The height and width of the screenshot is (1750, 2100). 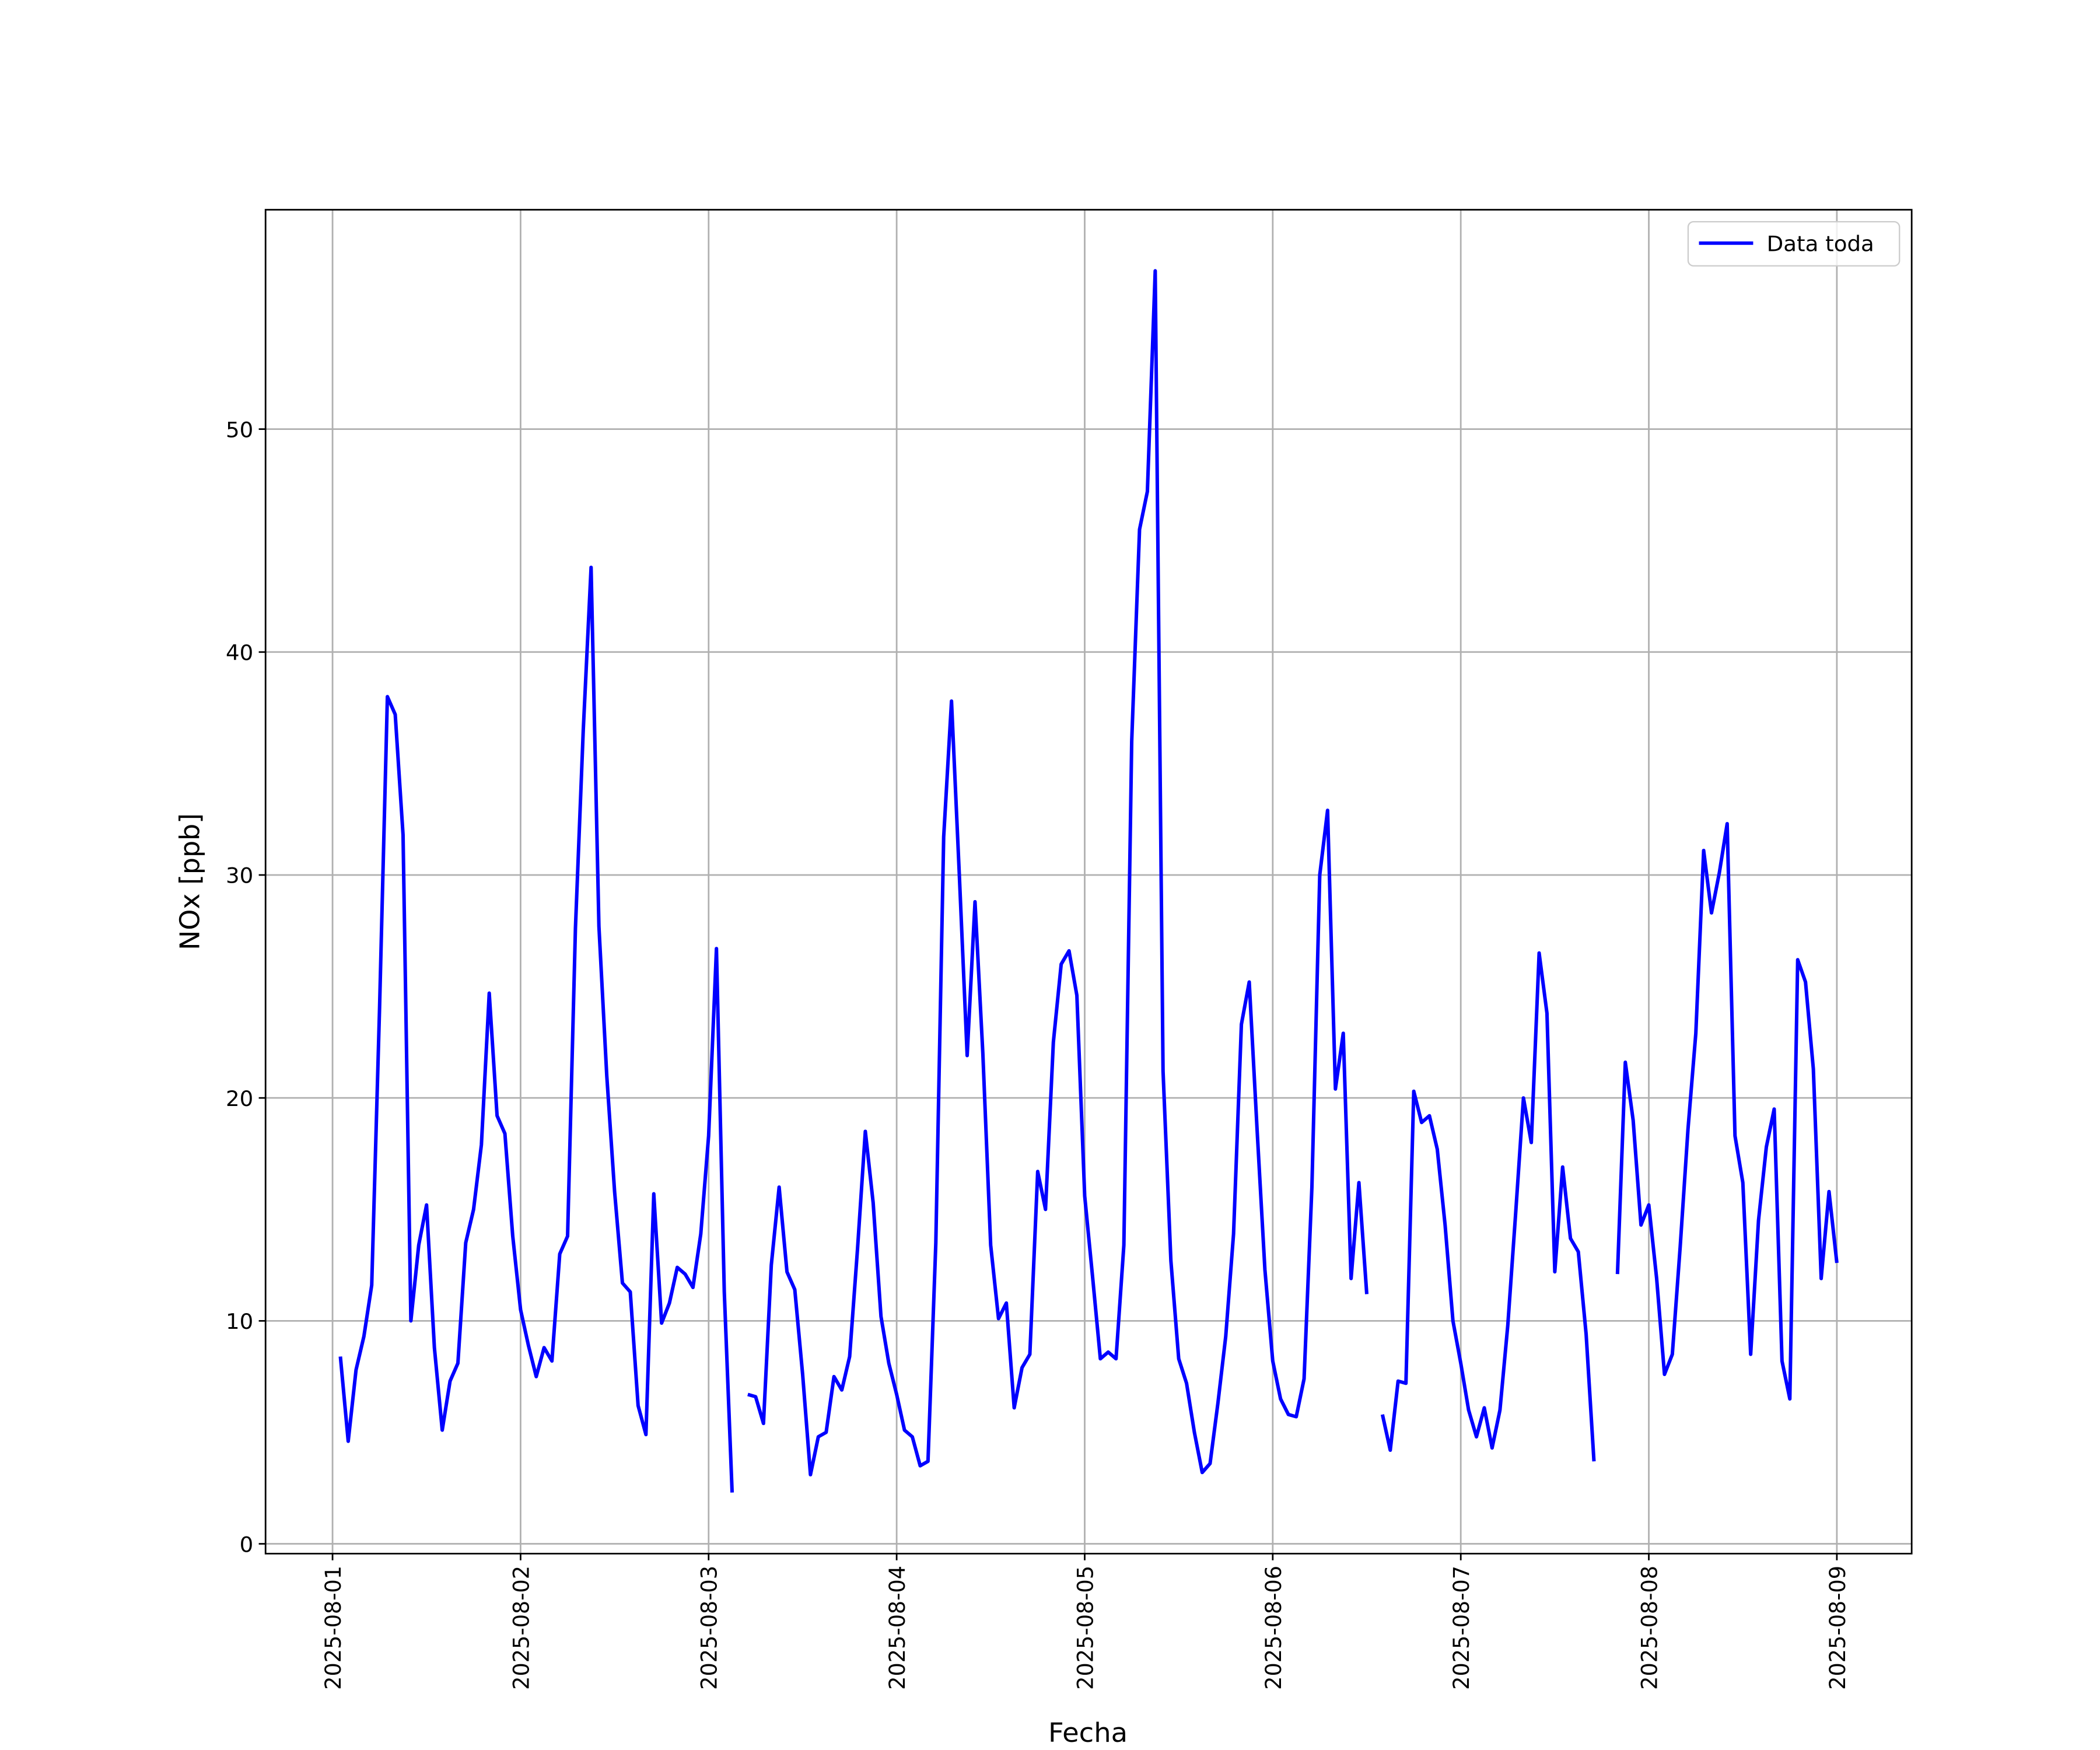 What do you see at coordinates (247, 1545) in the screenshot?
I see `y-tick-label: 0` at bounding box center [247, 1545].